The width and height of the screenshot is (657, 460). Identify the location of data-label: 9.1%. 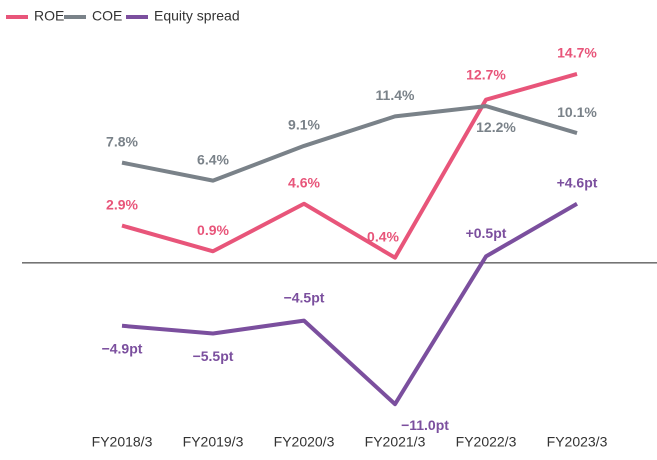
(304, 125).